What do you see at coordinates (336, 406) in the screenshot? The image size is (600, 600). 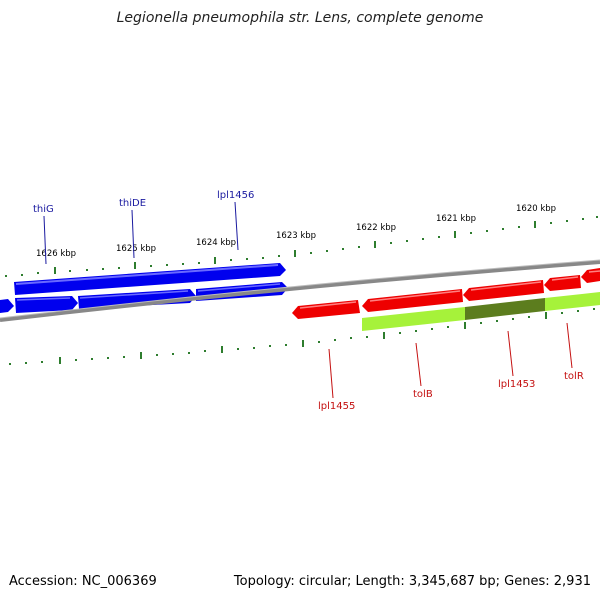 I see `gene-label-lpl1455: lpl1455` at bounding box center [336, 406].